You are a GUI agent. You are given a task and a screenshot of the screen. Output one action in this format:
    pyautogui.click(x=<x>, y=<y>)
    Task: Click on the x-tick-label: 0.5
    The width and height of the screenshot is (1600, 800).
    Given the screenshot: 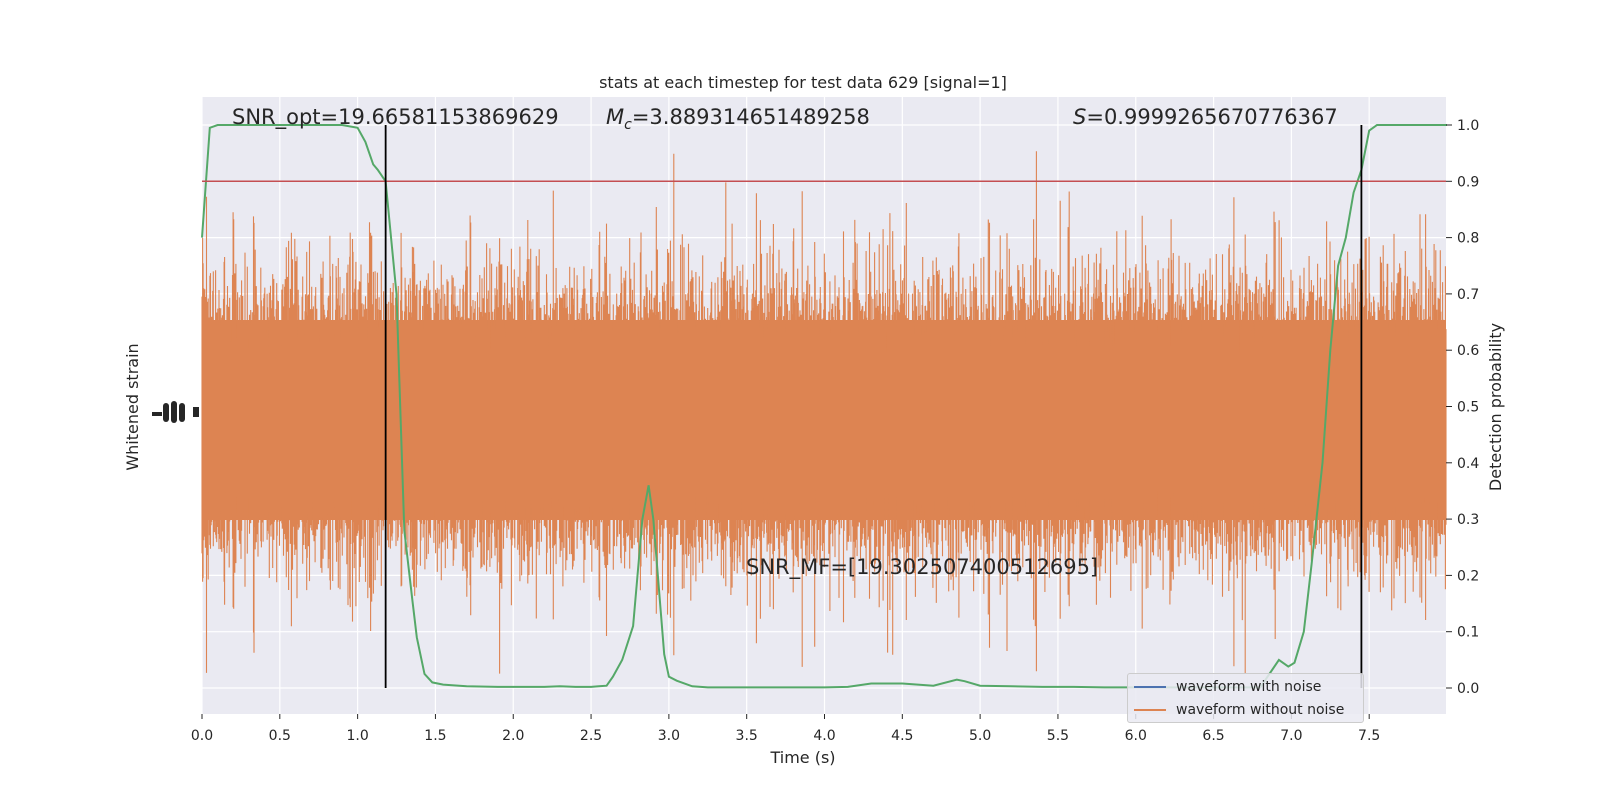 What is the action you would take?
    pyautogui.click(x=280, y=736)
    